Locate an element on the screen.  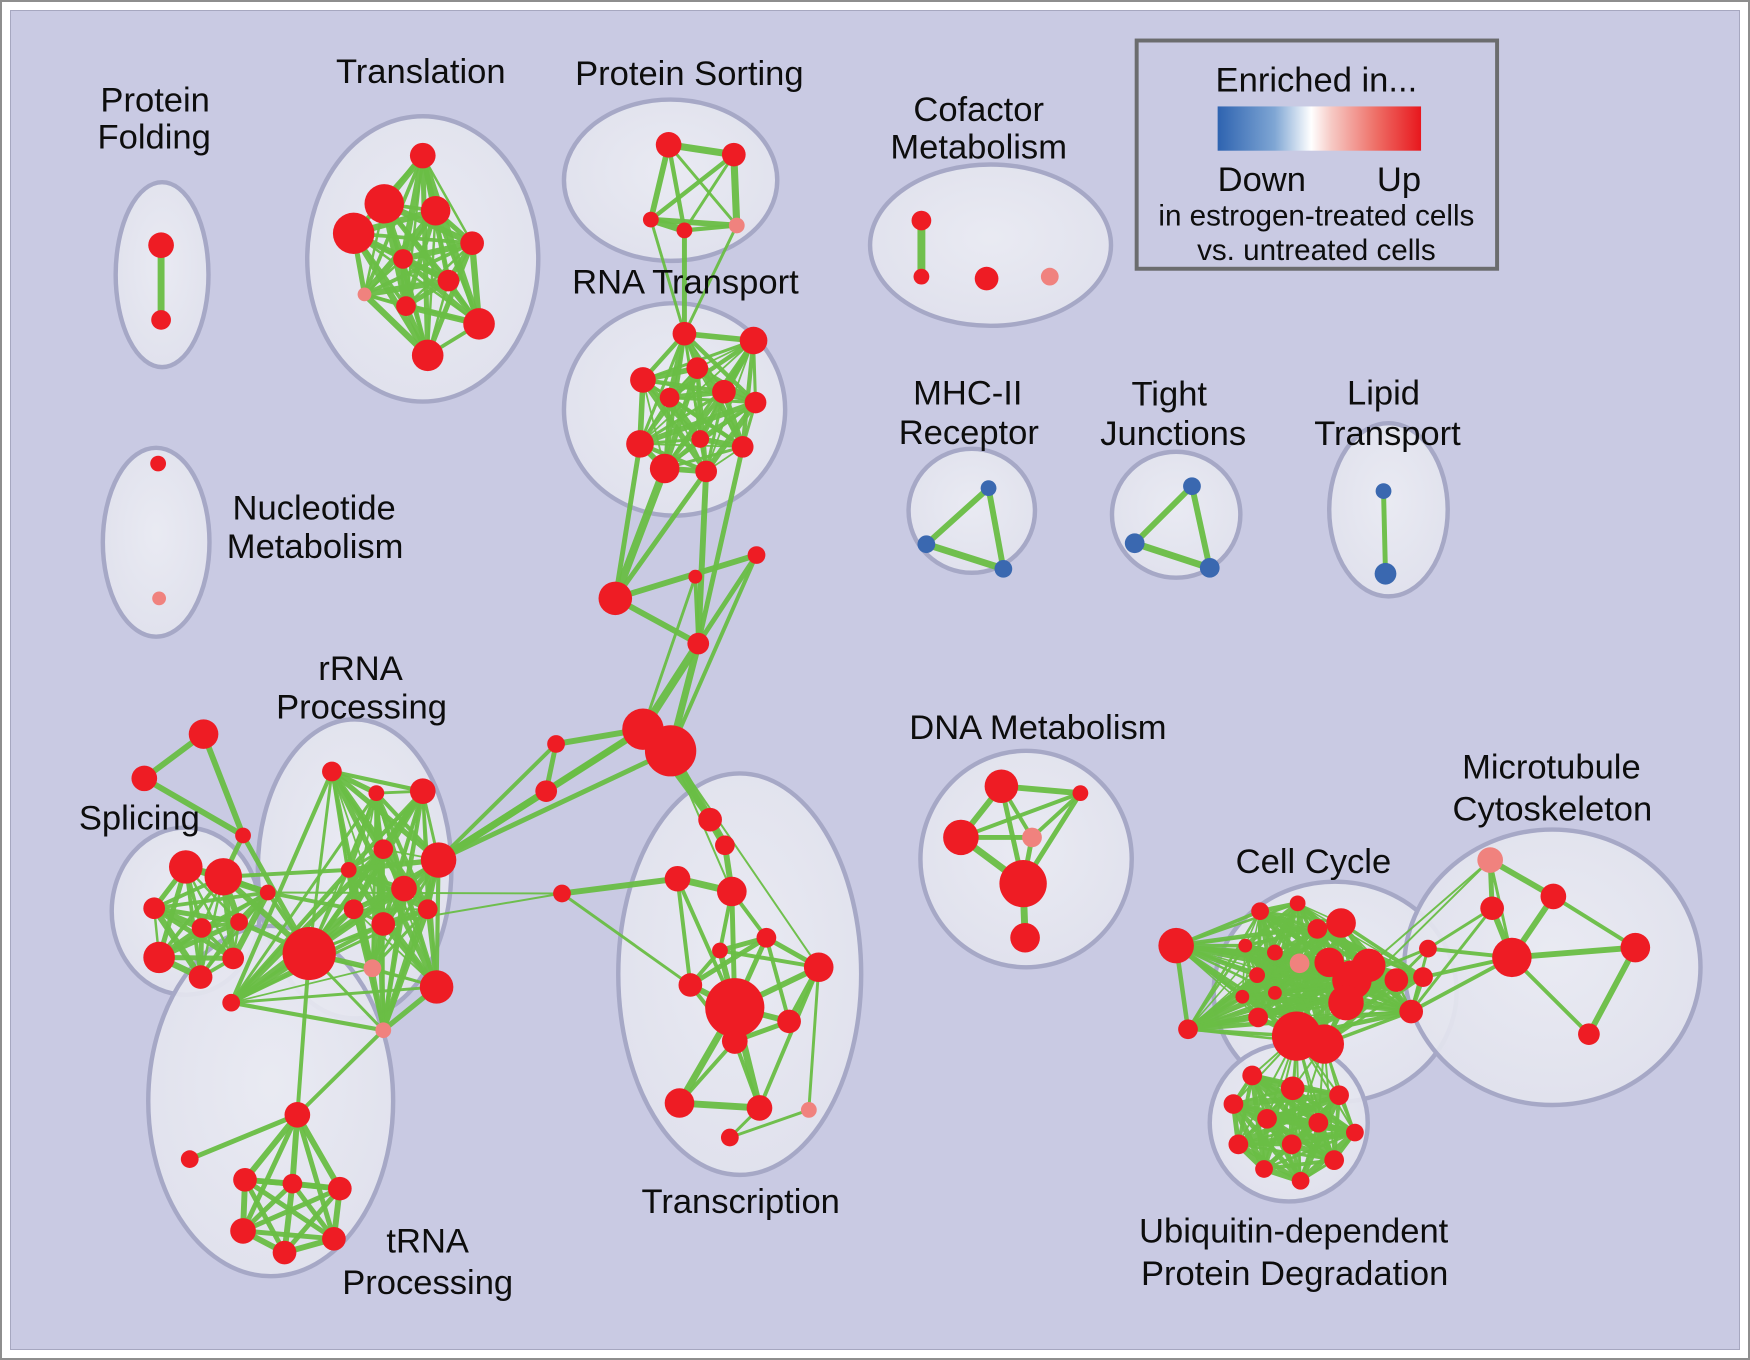
cluster-ellipse-microtubule-cytoskeleton is located at coordinates (1552, 967).